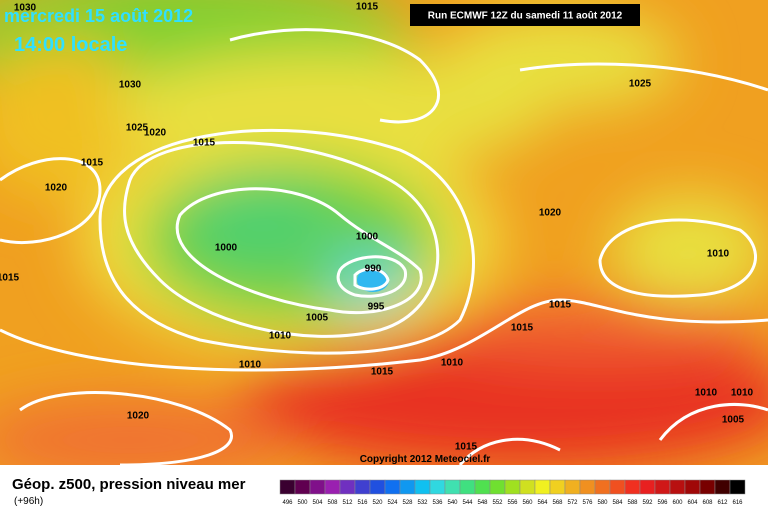  I want to click on scale-label: 512, so click(347, 503).